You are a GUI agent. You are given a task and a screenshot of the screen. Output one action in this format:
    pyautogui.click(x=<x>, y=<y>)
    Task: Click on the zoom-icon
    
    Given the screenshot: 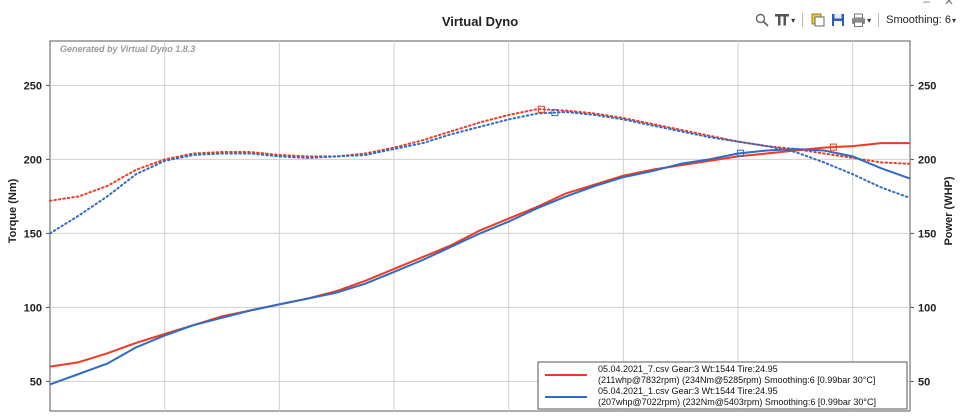 What is the action you would take?
    pyautogui.click(x=762, y=20)
    